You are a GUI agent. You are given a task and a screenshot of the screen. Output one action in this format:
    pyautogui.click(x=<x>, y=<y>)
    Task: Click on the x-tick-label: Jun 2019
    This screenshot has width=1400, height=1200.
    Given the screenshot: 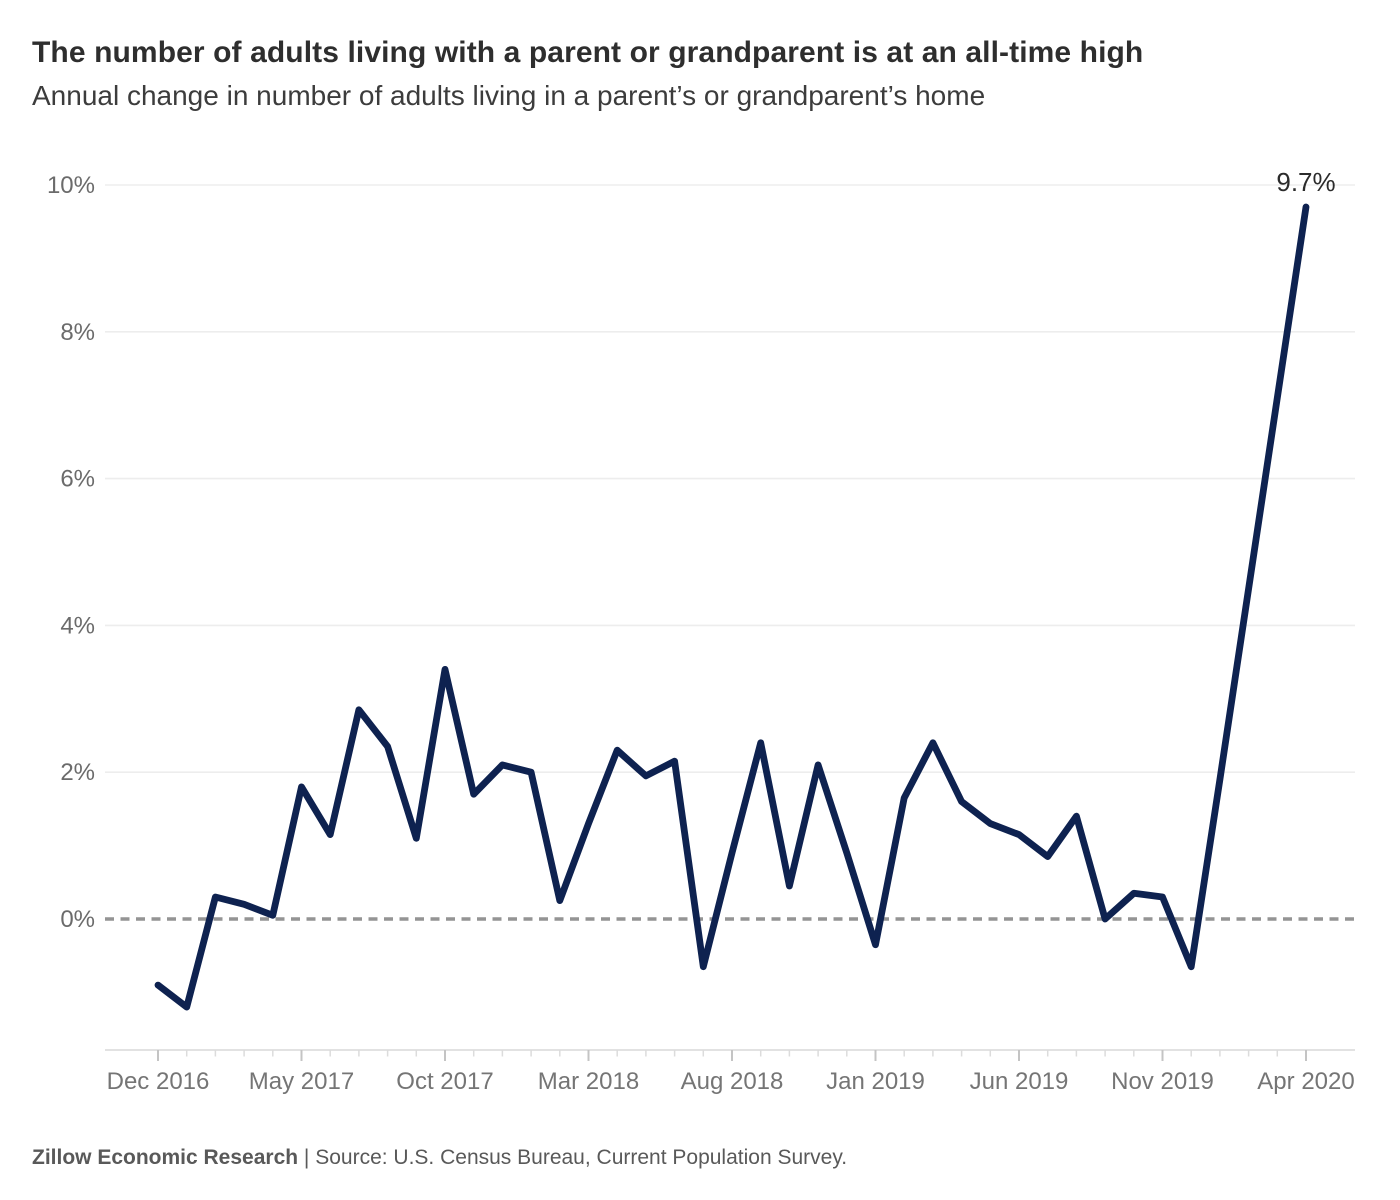 What is the action you would take?
    pyautogui.click(x=1019, y=1081)
    